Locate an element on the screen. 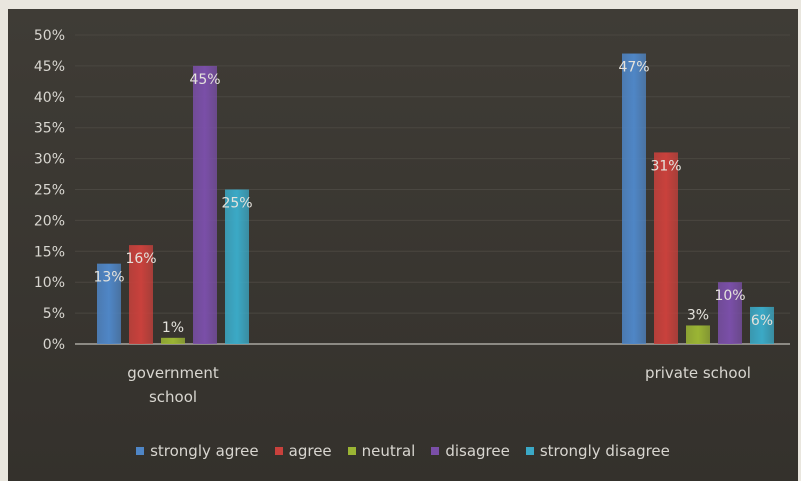 The width and height of the screenshot is (801, 481). legend-item: agree is located at coordinates (303, 451).